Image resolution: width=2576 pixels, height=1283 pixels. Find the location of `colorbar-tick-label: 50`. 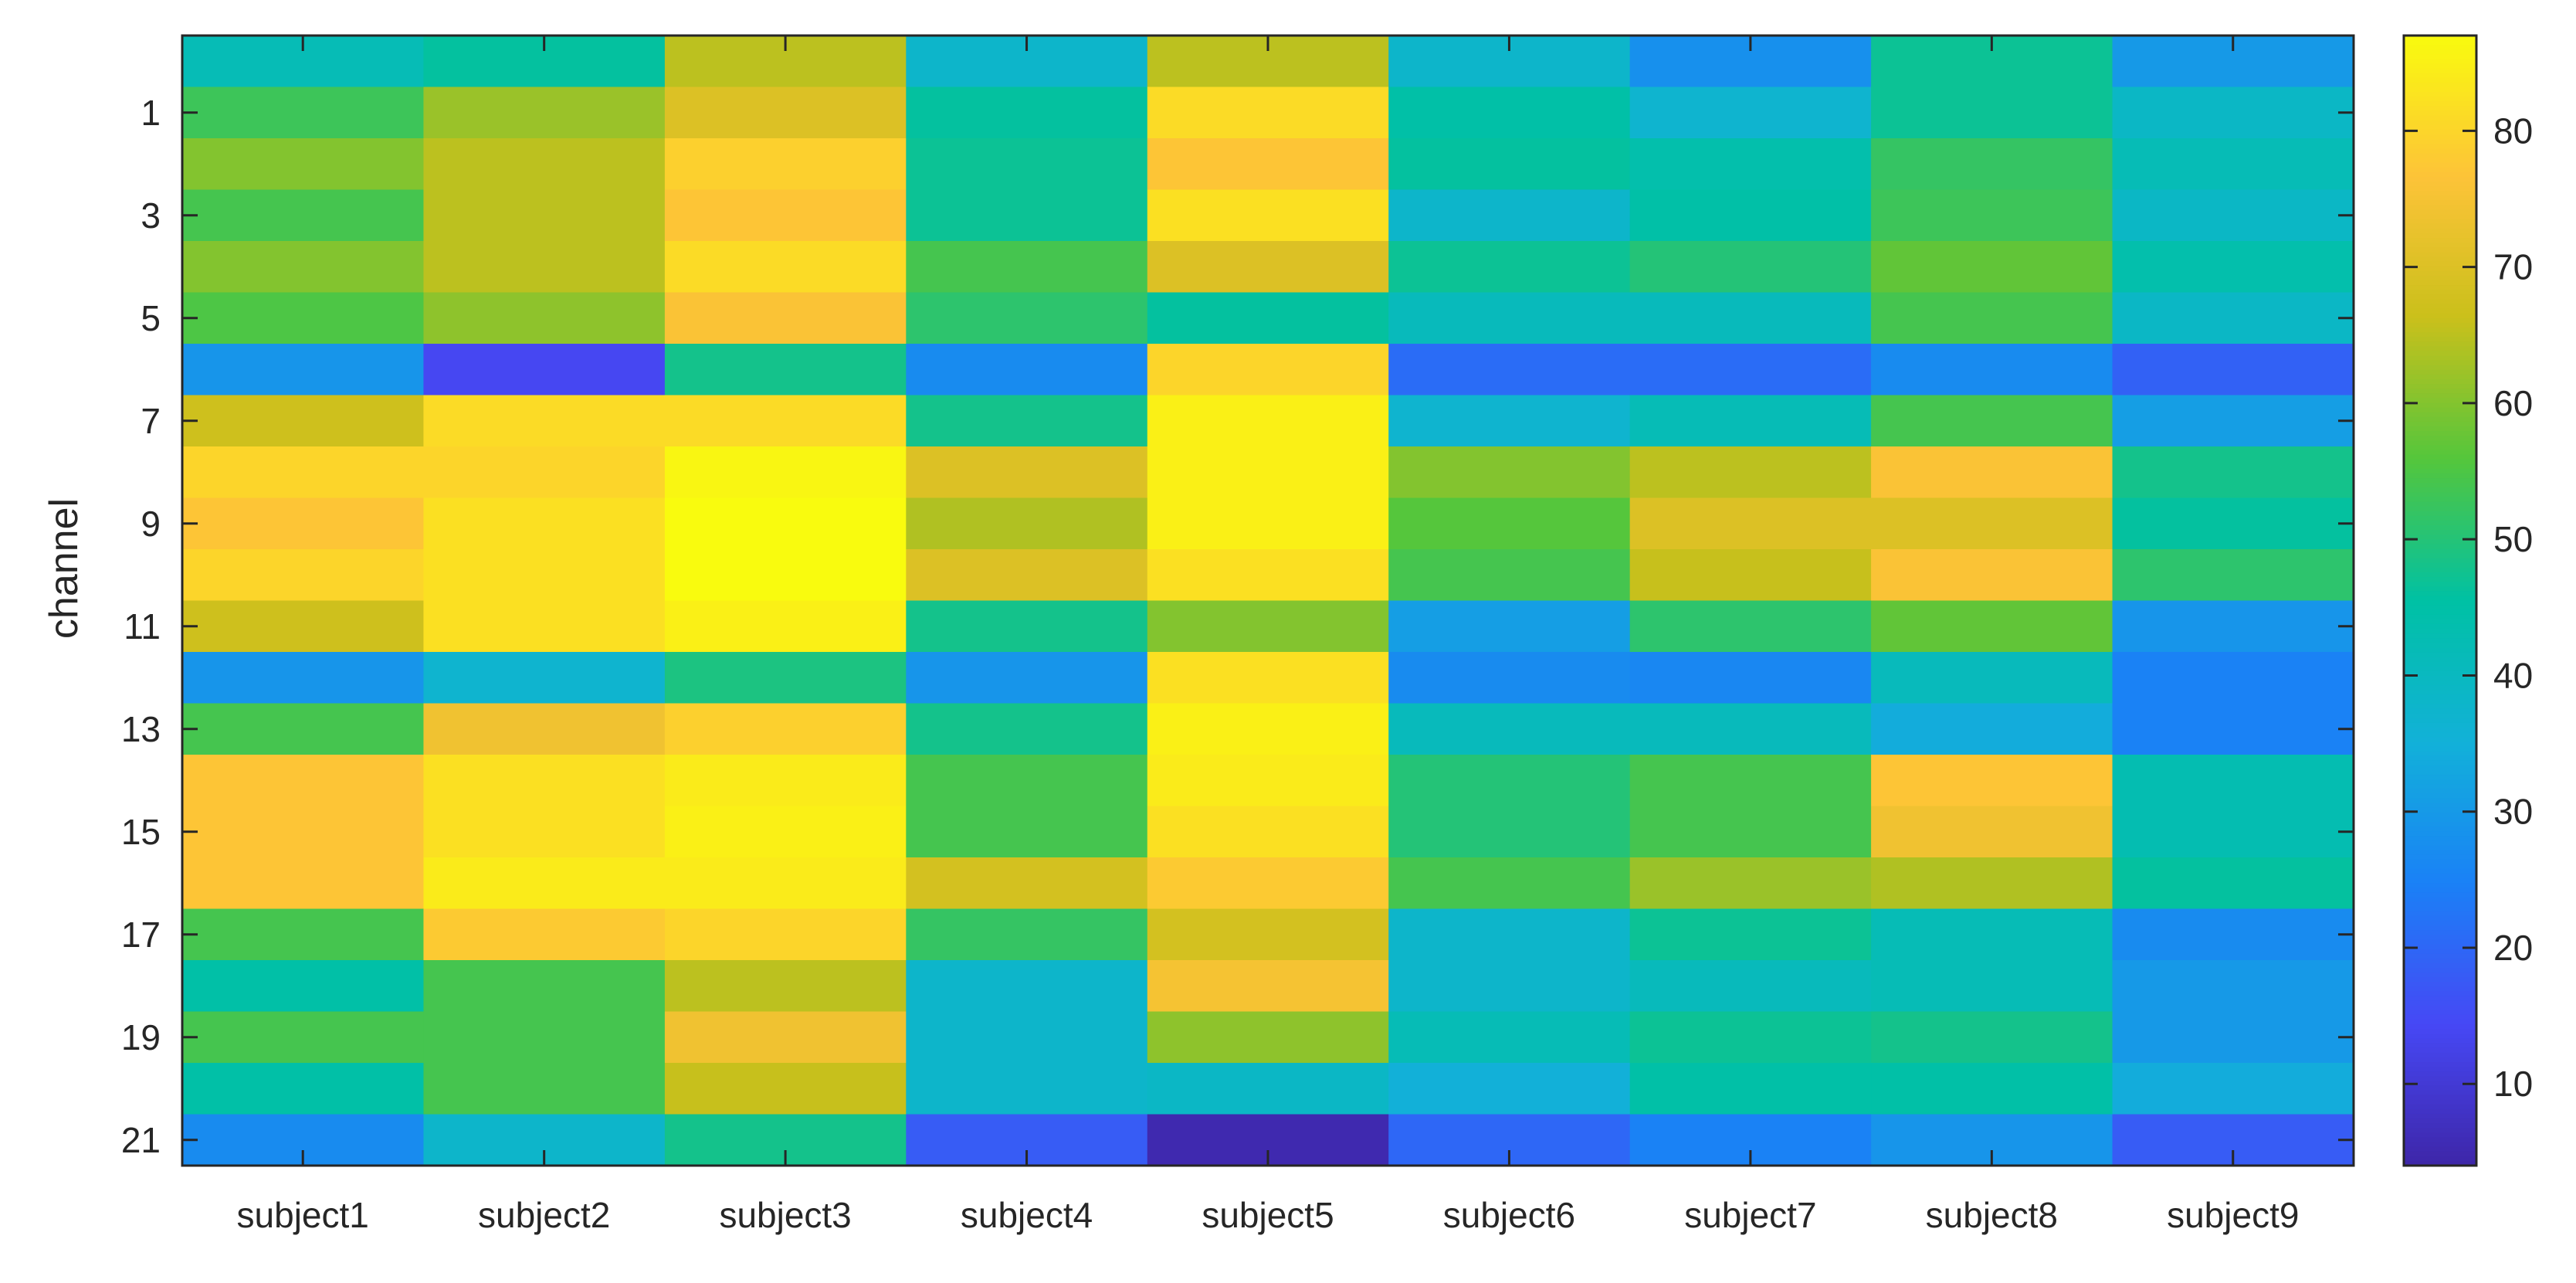

colorbar-tick-label: 50 is located at coordinates (2513, 539).